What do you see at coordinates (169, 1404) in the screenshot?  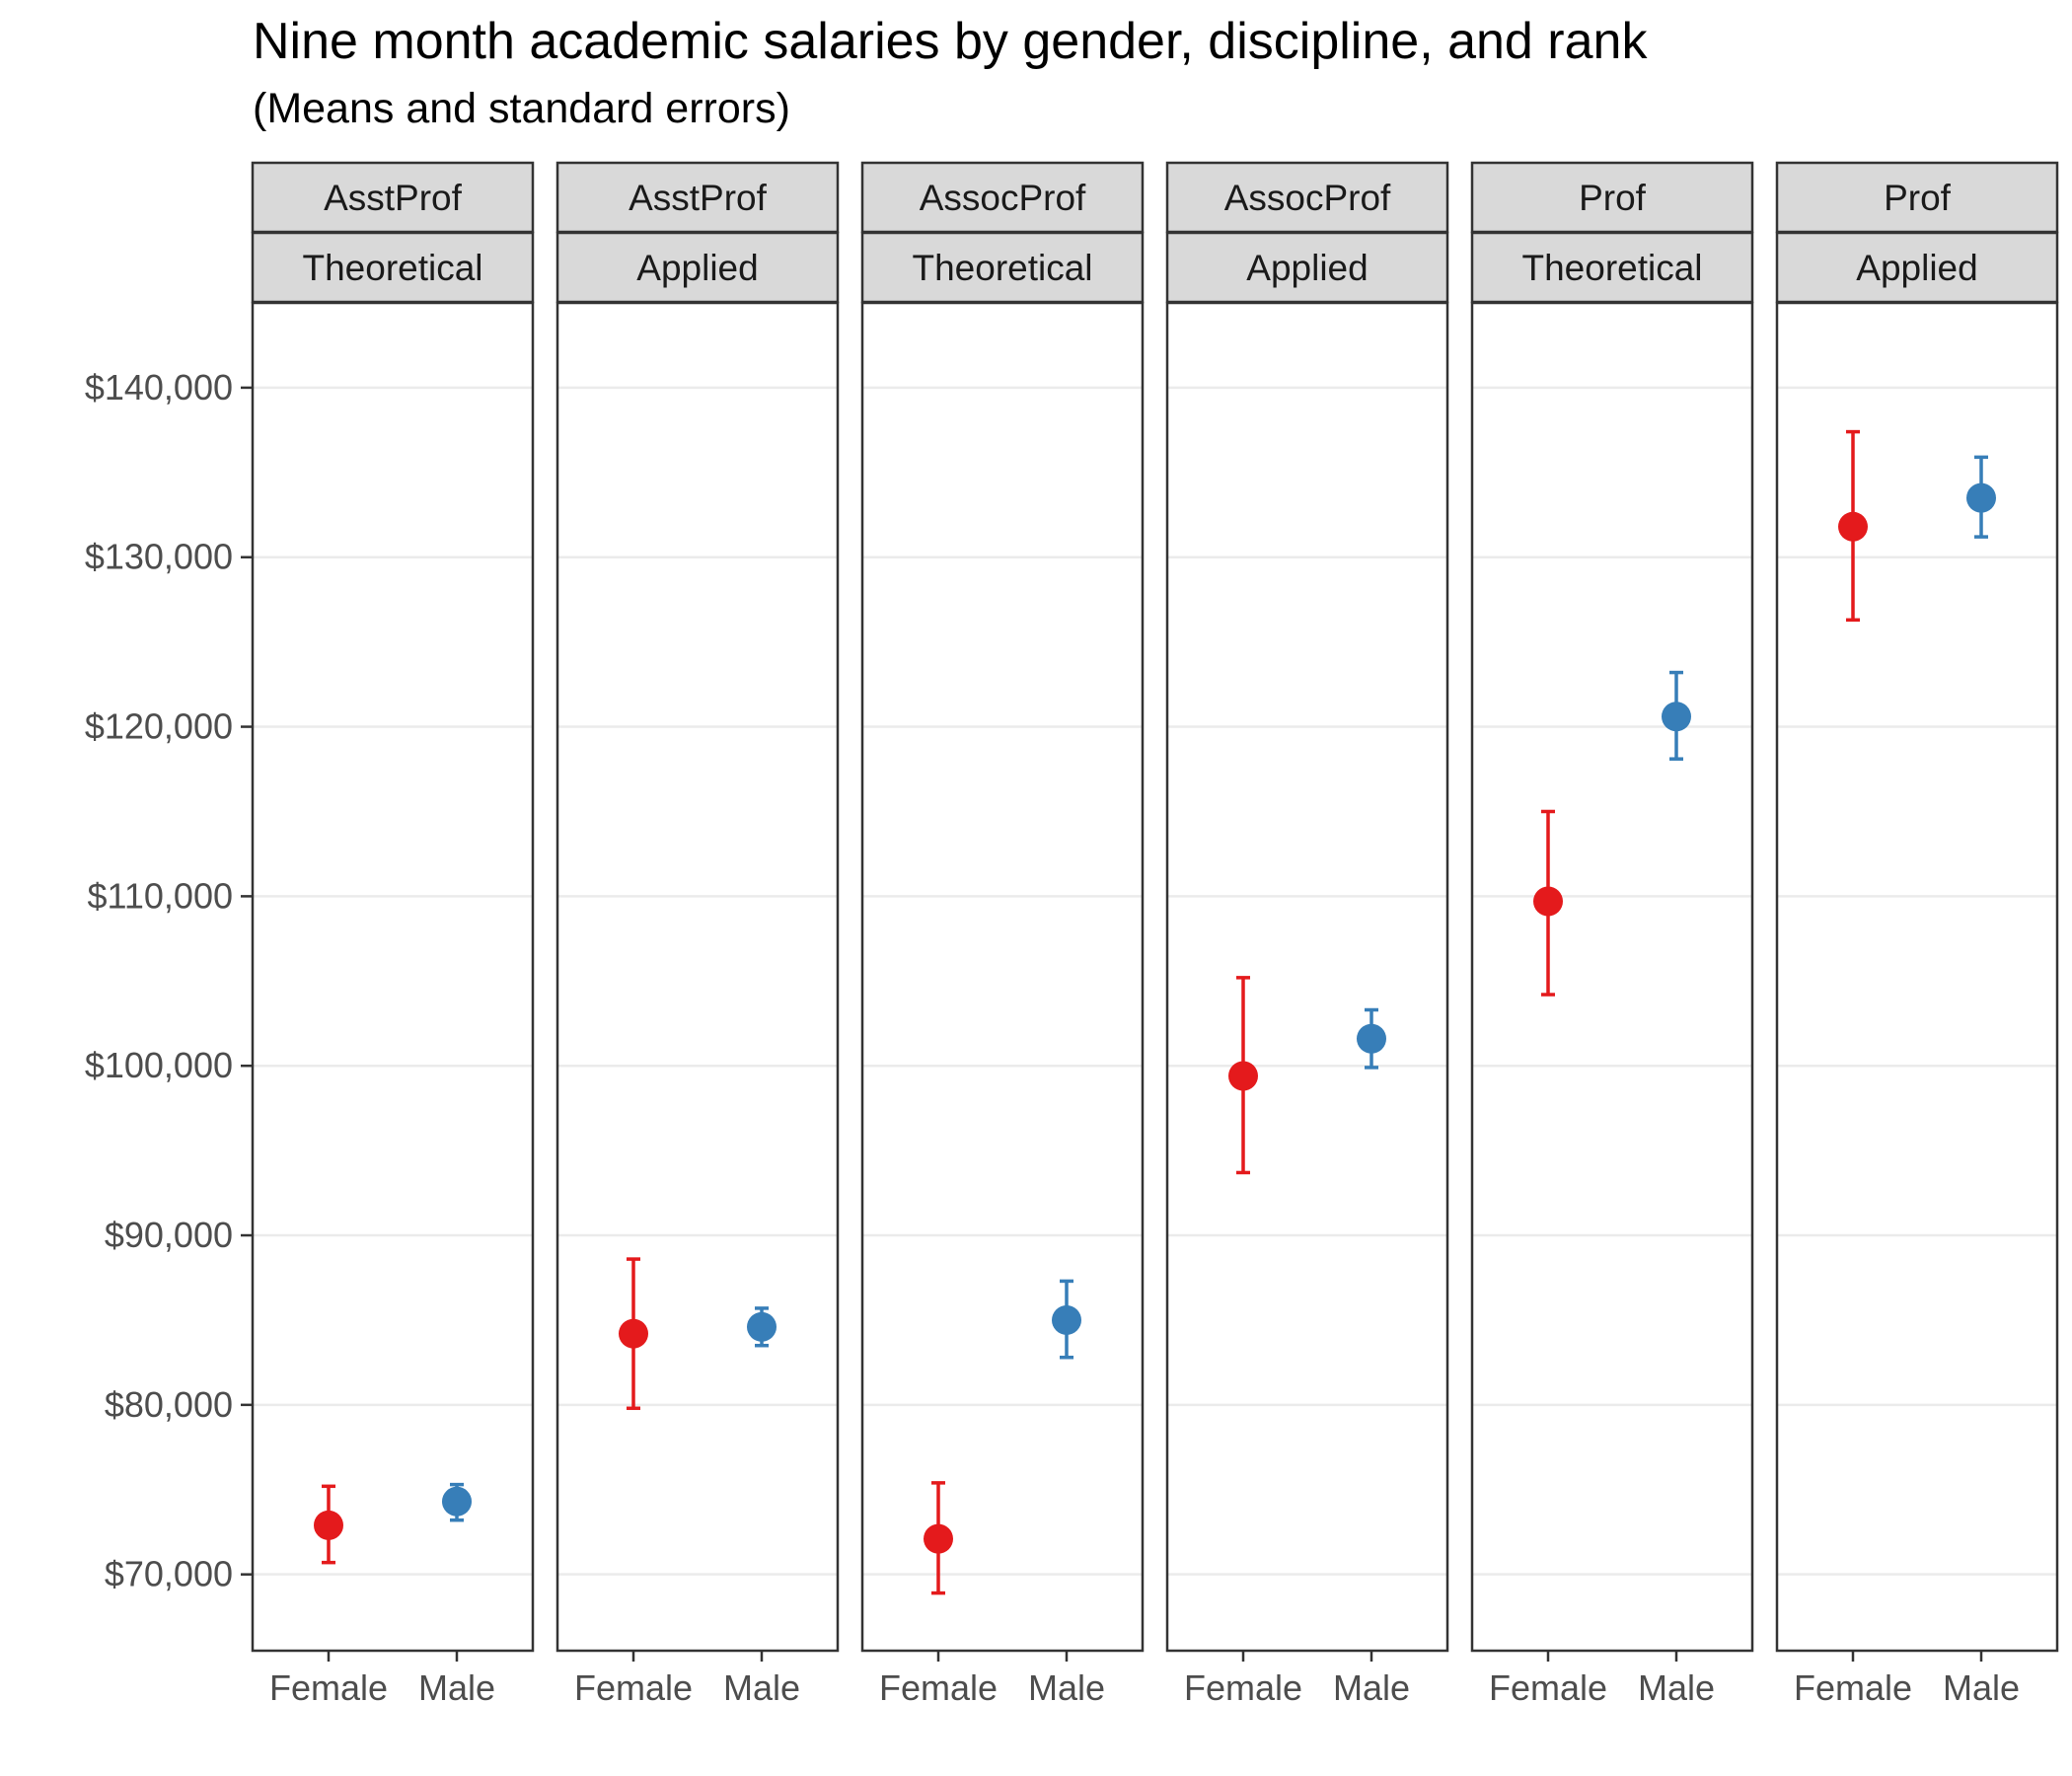 I see `y-tick-label: $80,000` at bounding box center [169, 1404].